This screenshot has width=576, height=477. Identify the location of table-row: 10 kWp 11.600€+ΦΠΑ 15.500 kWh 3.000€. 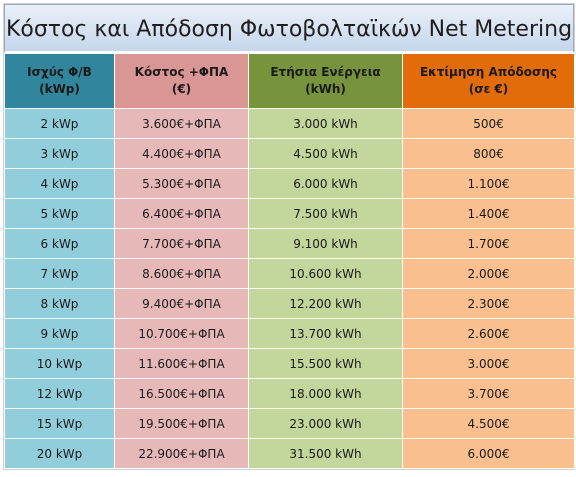
(289, 363).